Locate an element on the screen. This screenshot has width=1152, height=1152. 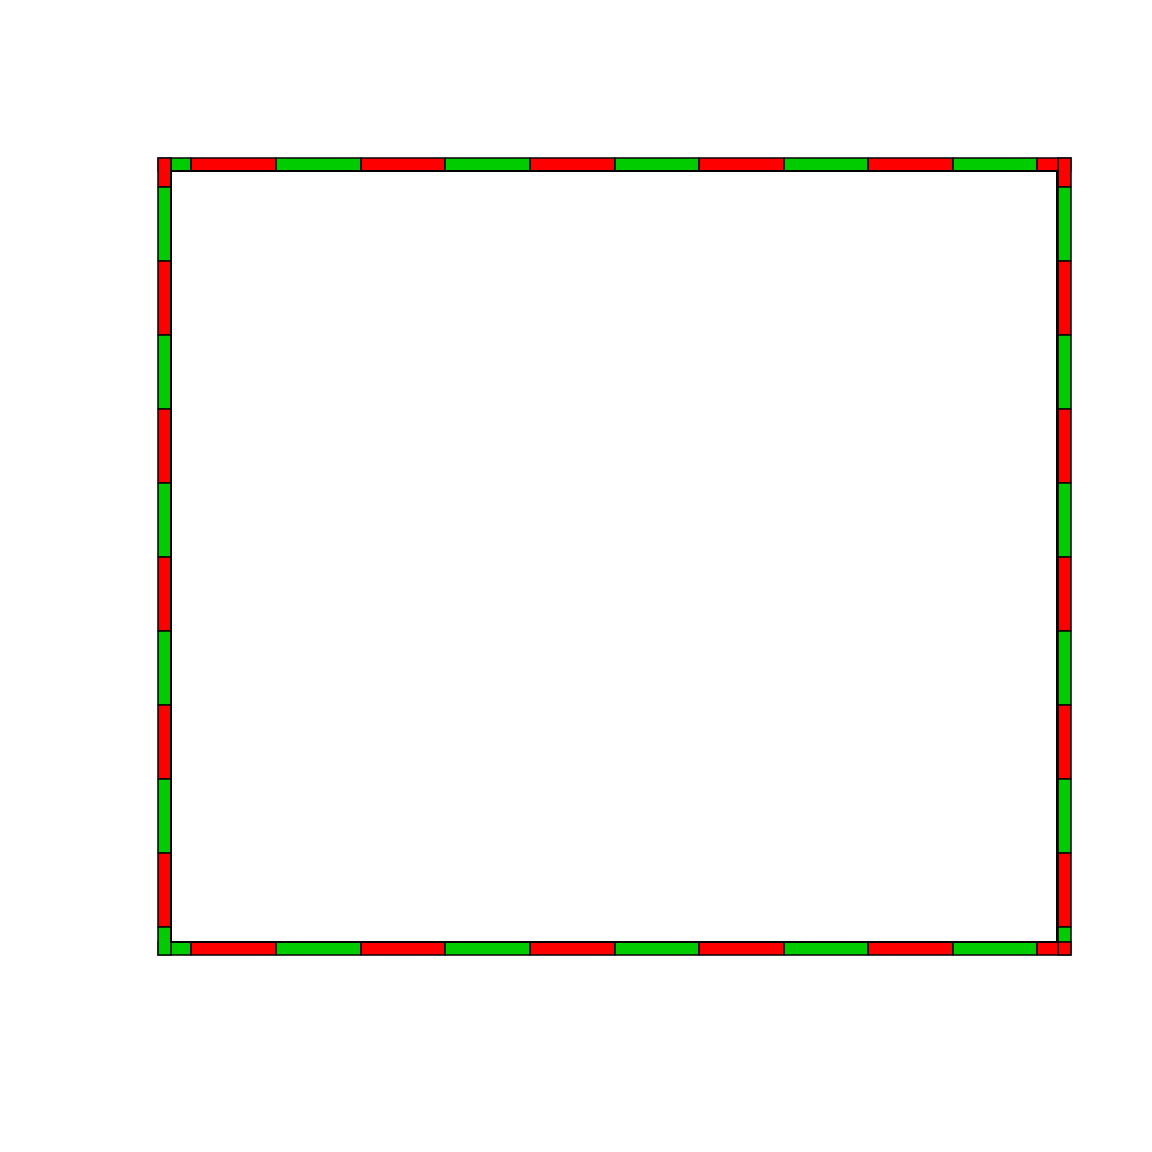
right-edge is located at coordinates (1064, 556).